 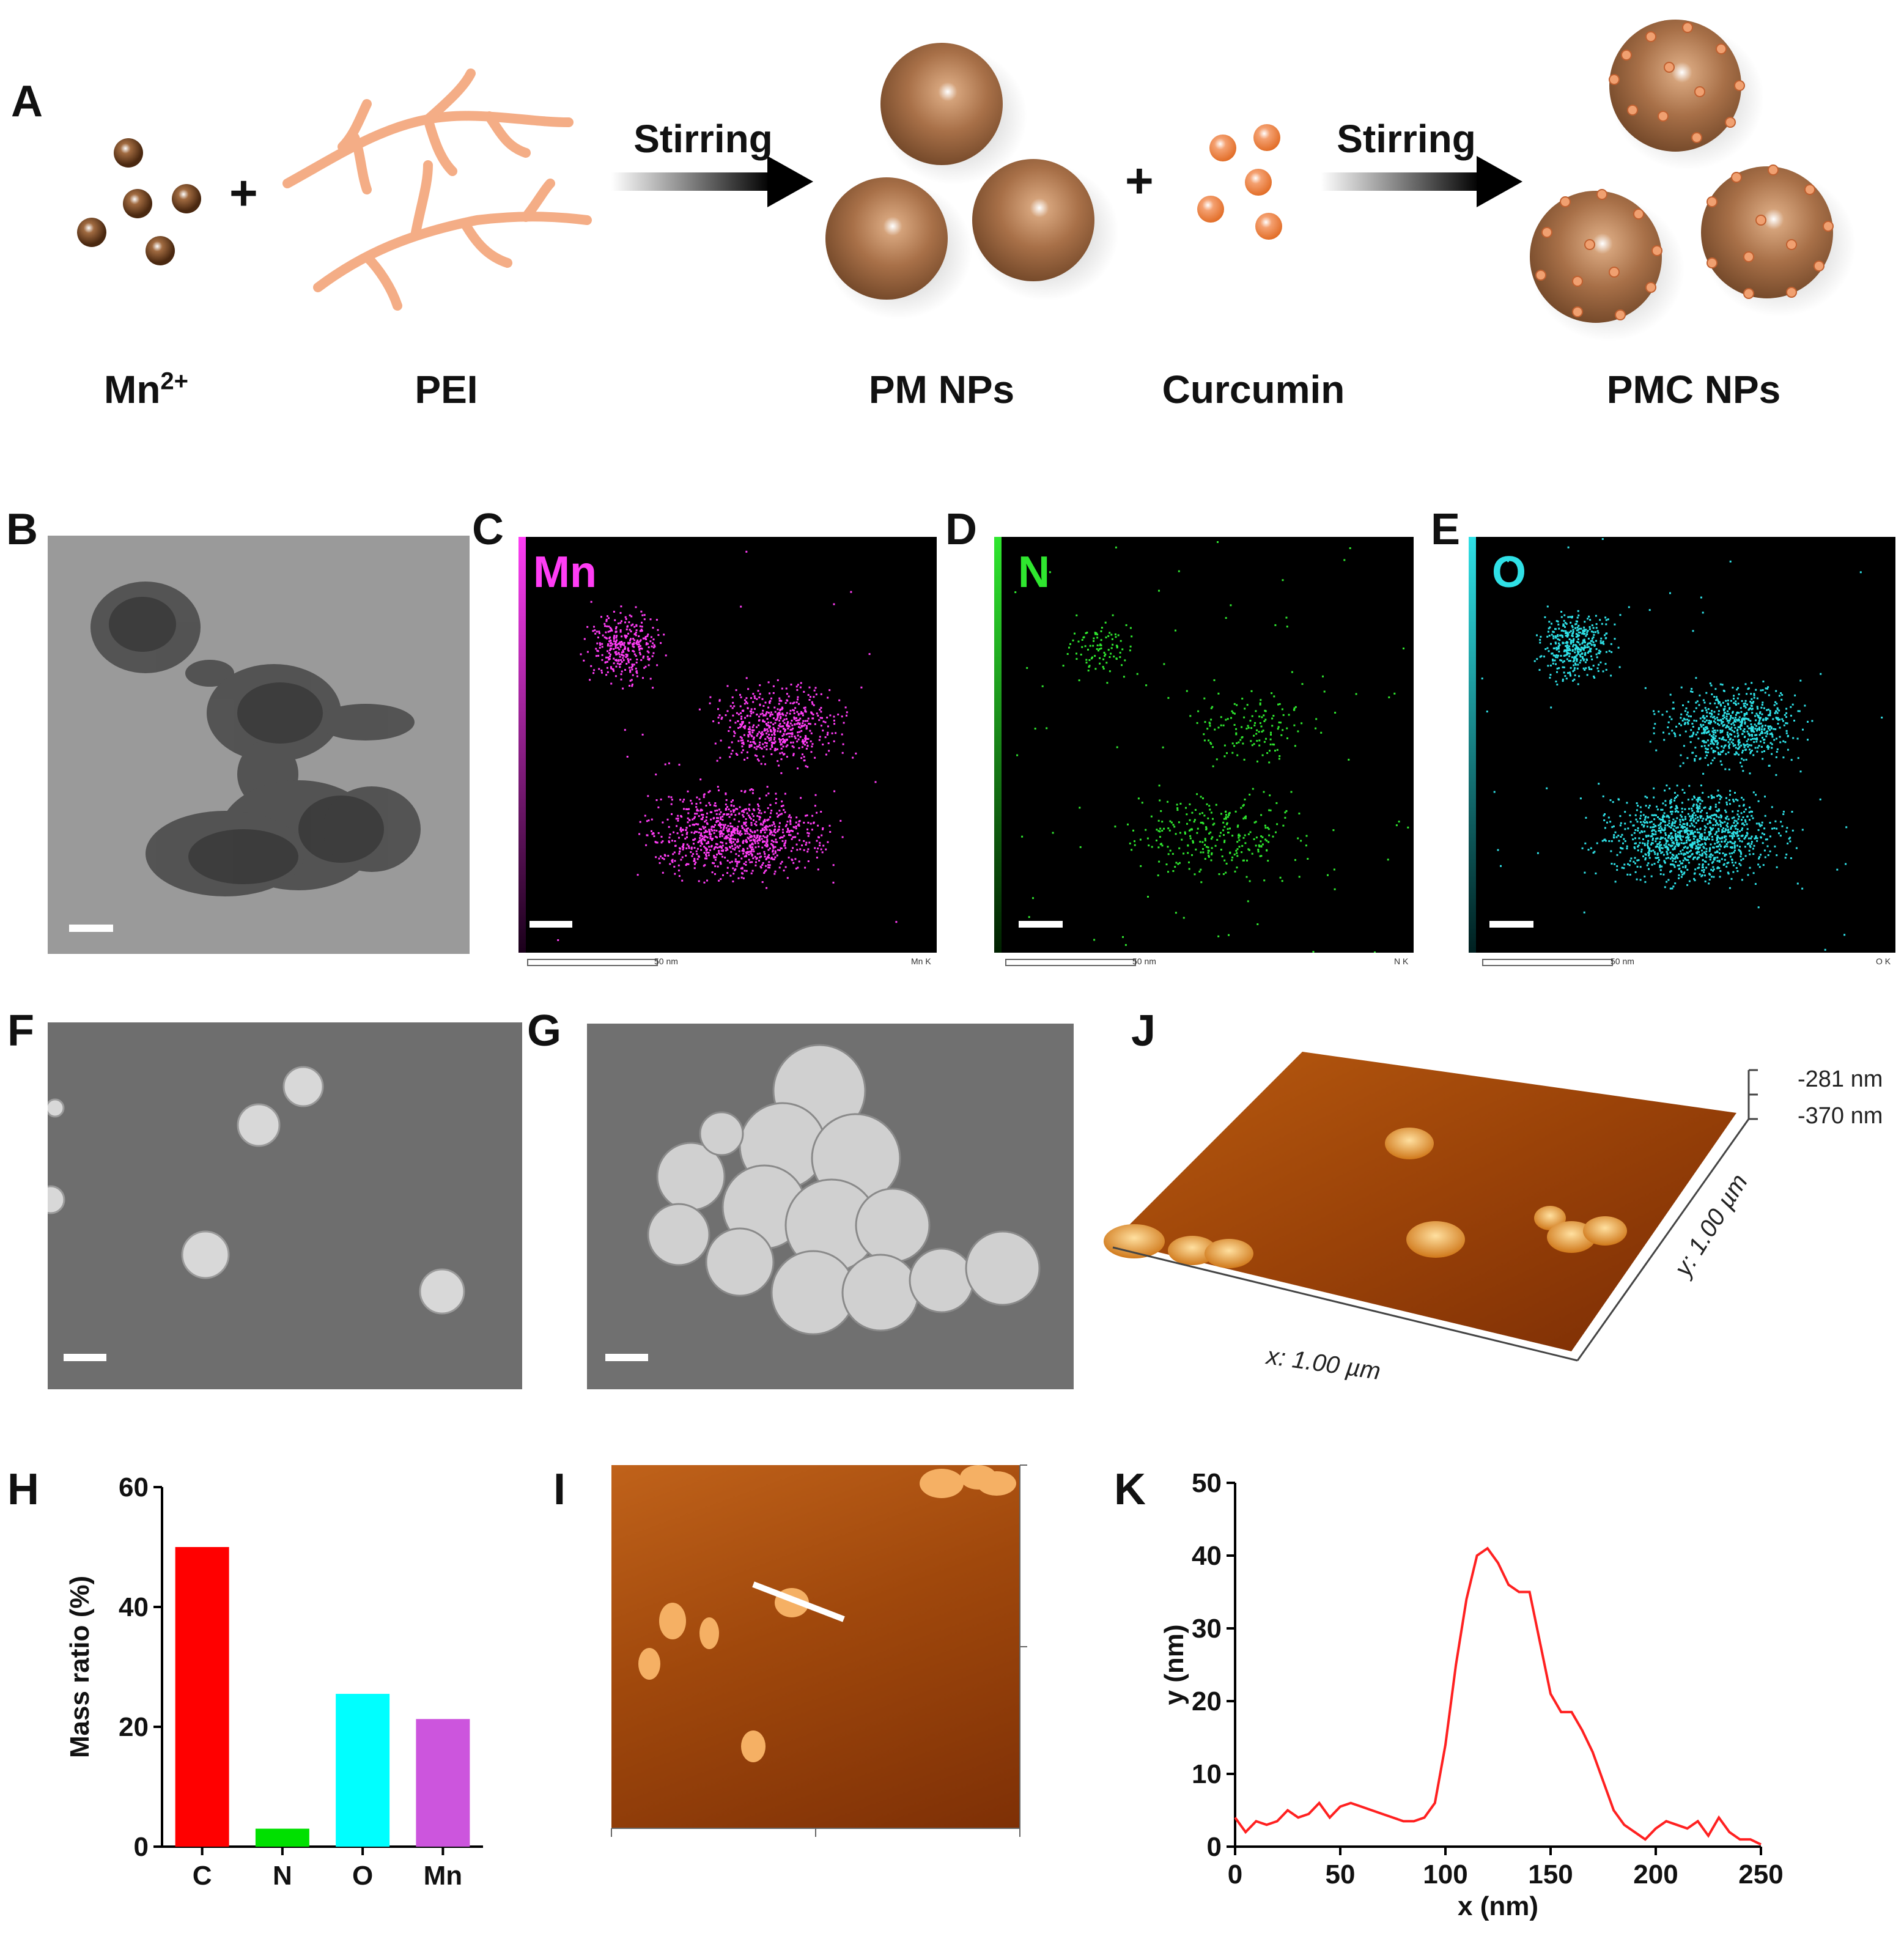 What do you see at coordinates (27, 101) in the screenshot?
I see `panel-label-a: A` at bounding box center [27, 101].